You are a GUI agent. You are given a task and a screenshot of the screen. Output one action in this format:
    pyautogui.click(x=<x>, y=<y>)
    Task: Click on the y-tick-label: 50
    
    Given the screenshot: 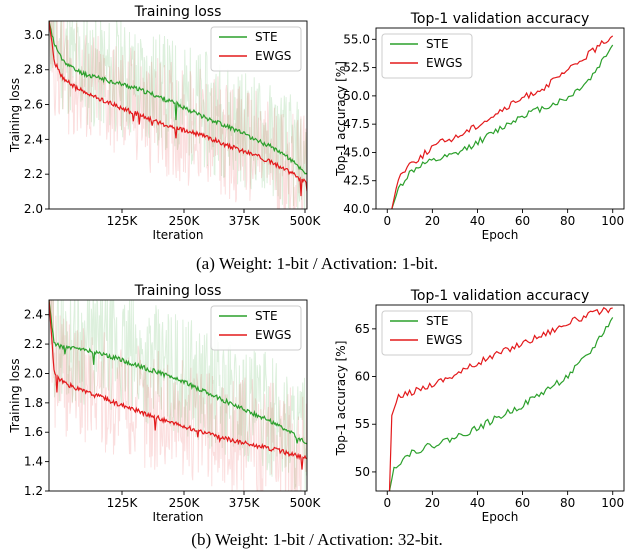 What is the action you would take?
    pyautogui.click(x=362, y=472)
    